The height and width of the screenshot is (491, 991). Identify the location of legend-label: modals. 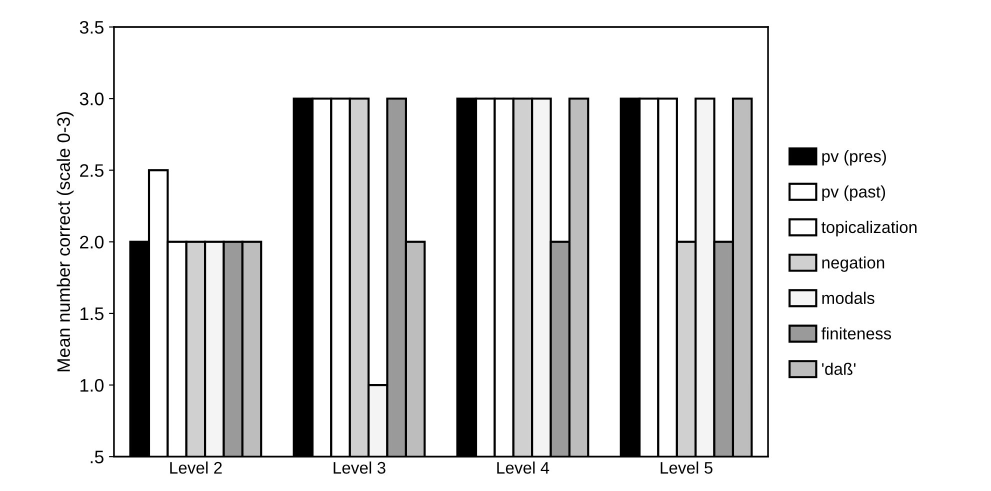
(848, 298).